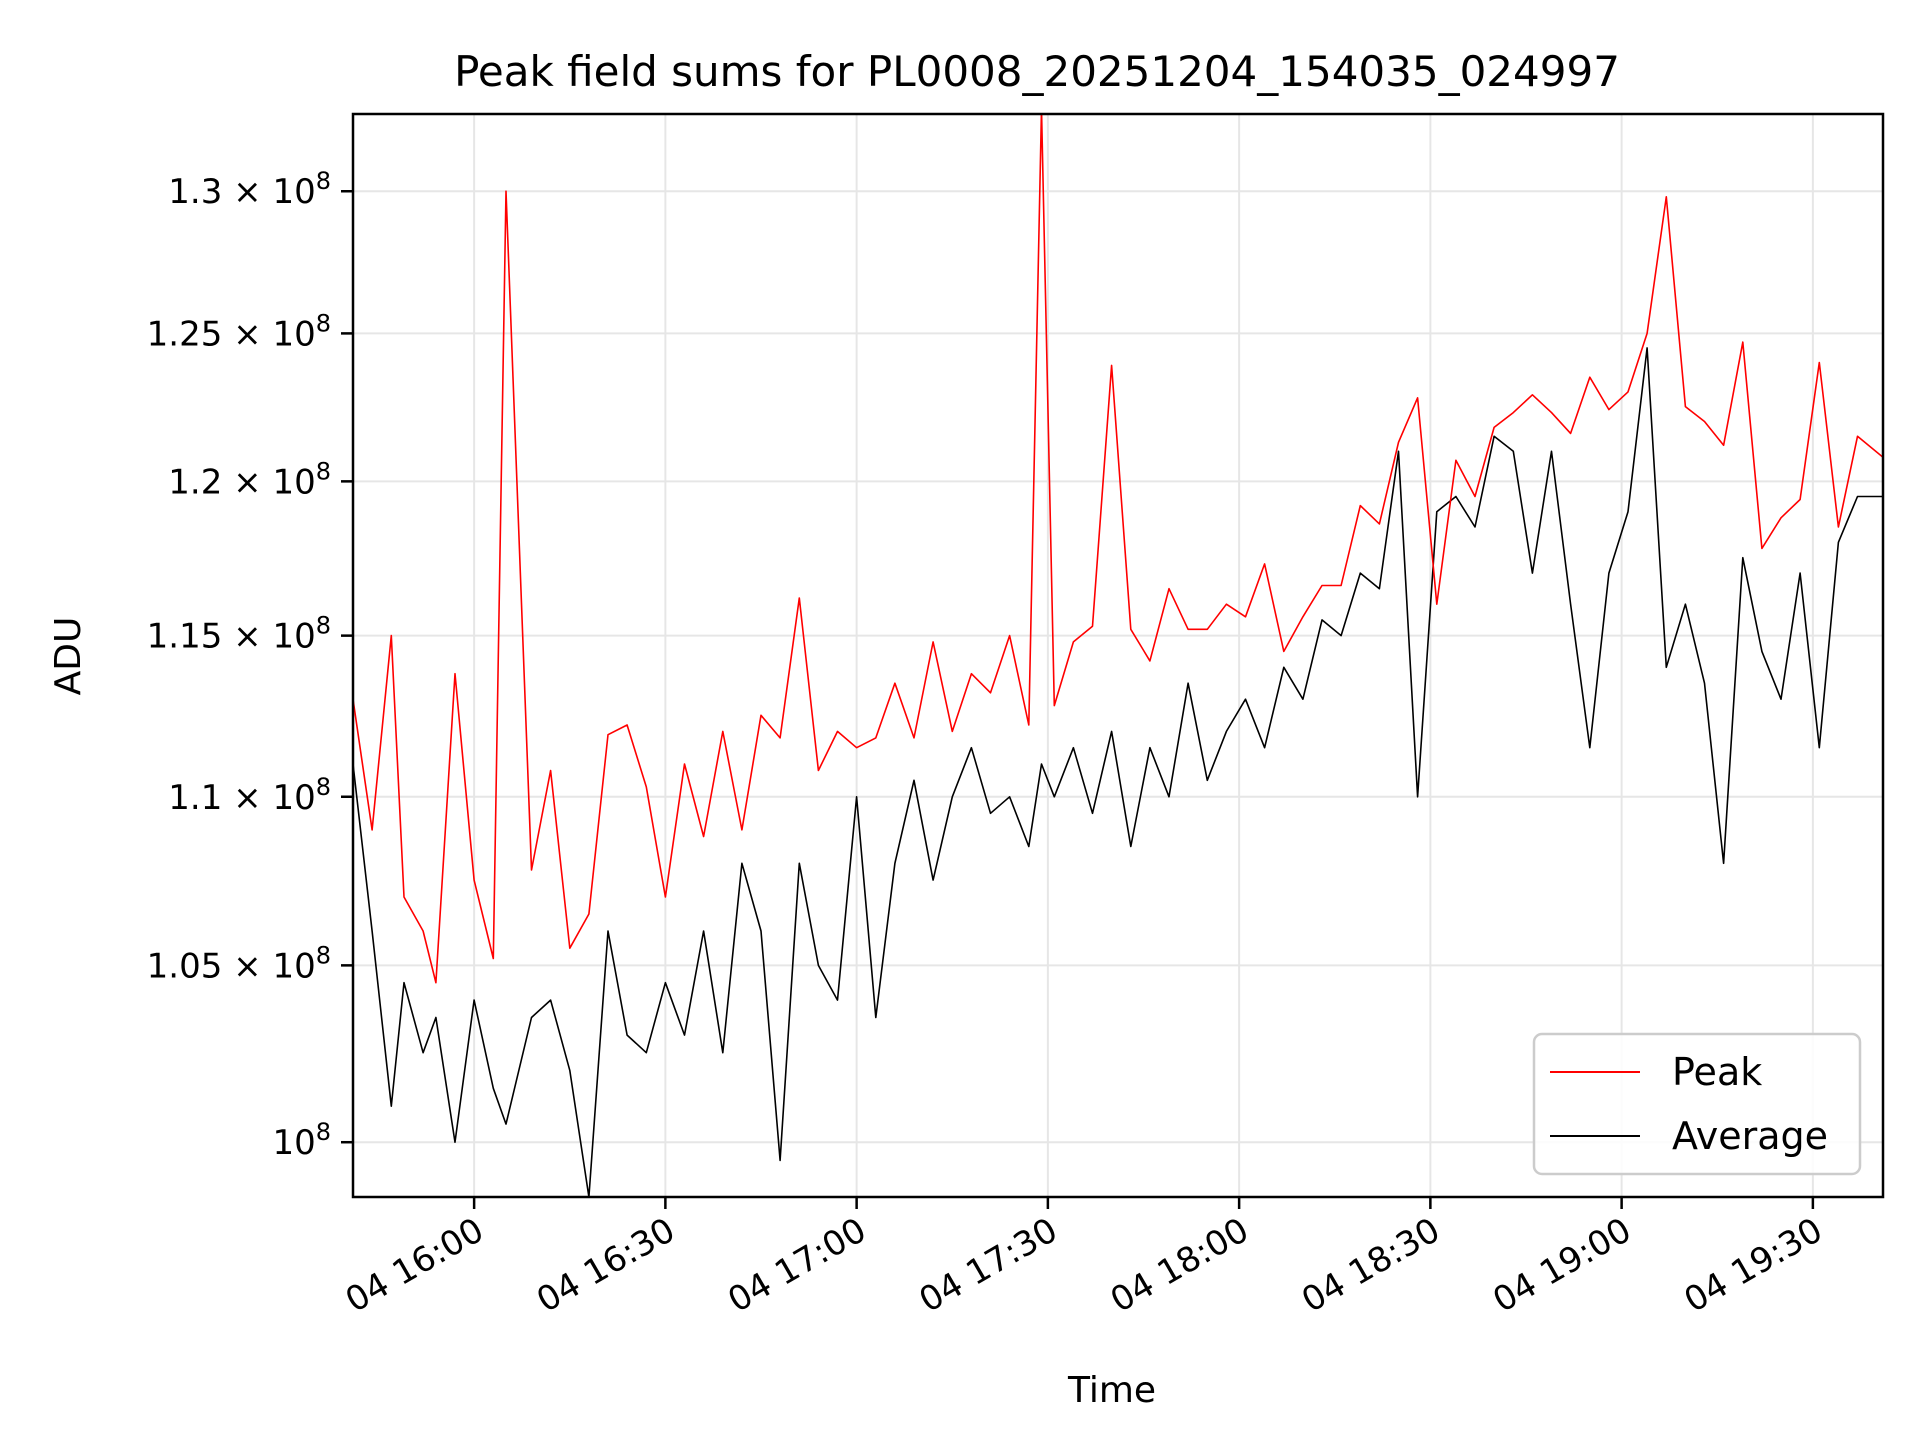 The width and height of the screenshot is (1920, 1440). What do you see at coordinates (249, 795) in the screenshot?
I see `y-tick-label-2: 1.1 × 108` at bounding box center [249, 795].